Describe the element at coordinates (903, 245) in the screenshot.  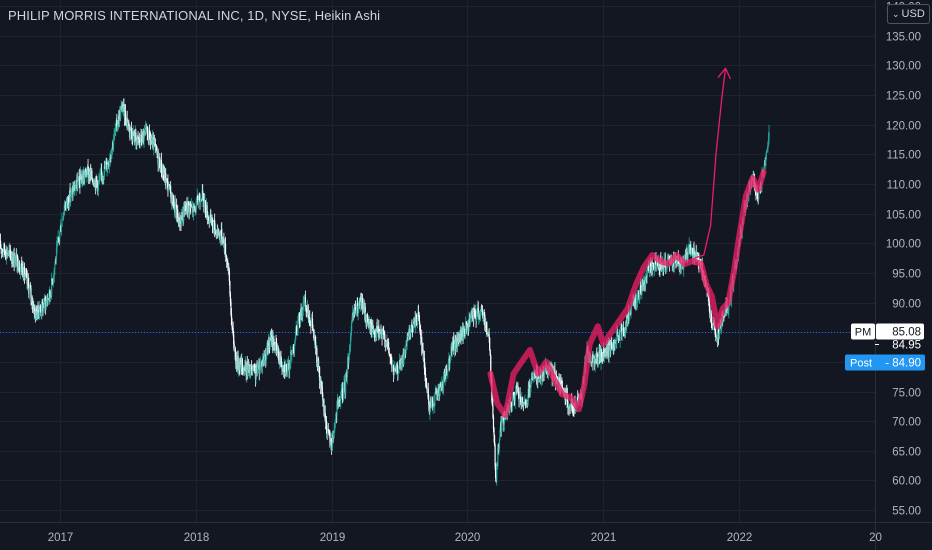
I see `y-tick-label: 100.00` at that location.